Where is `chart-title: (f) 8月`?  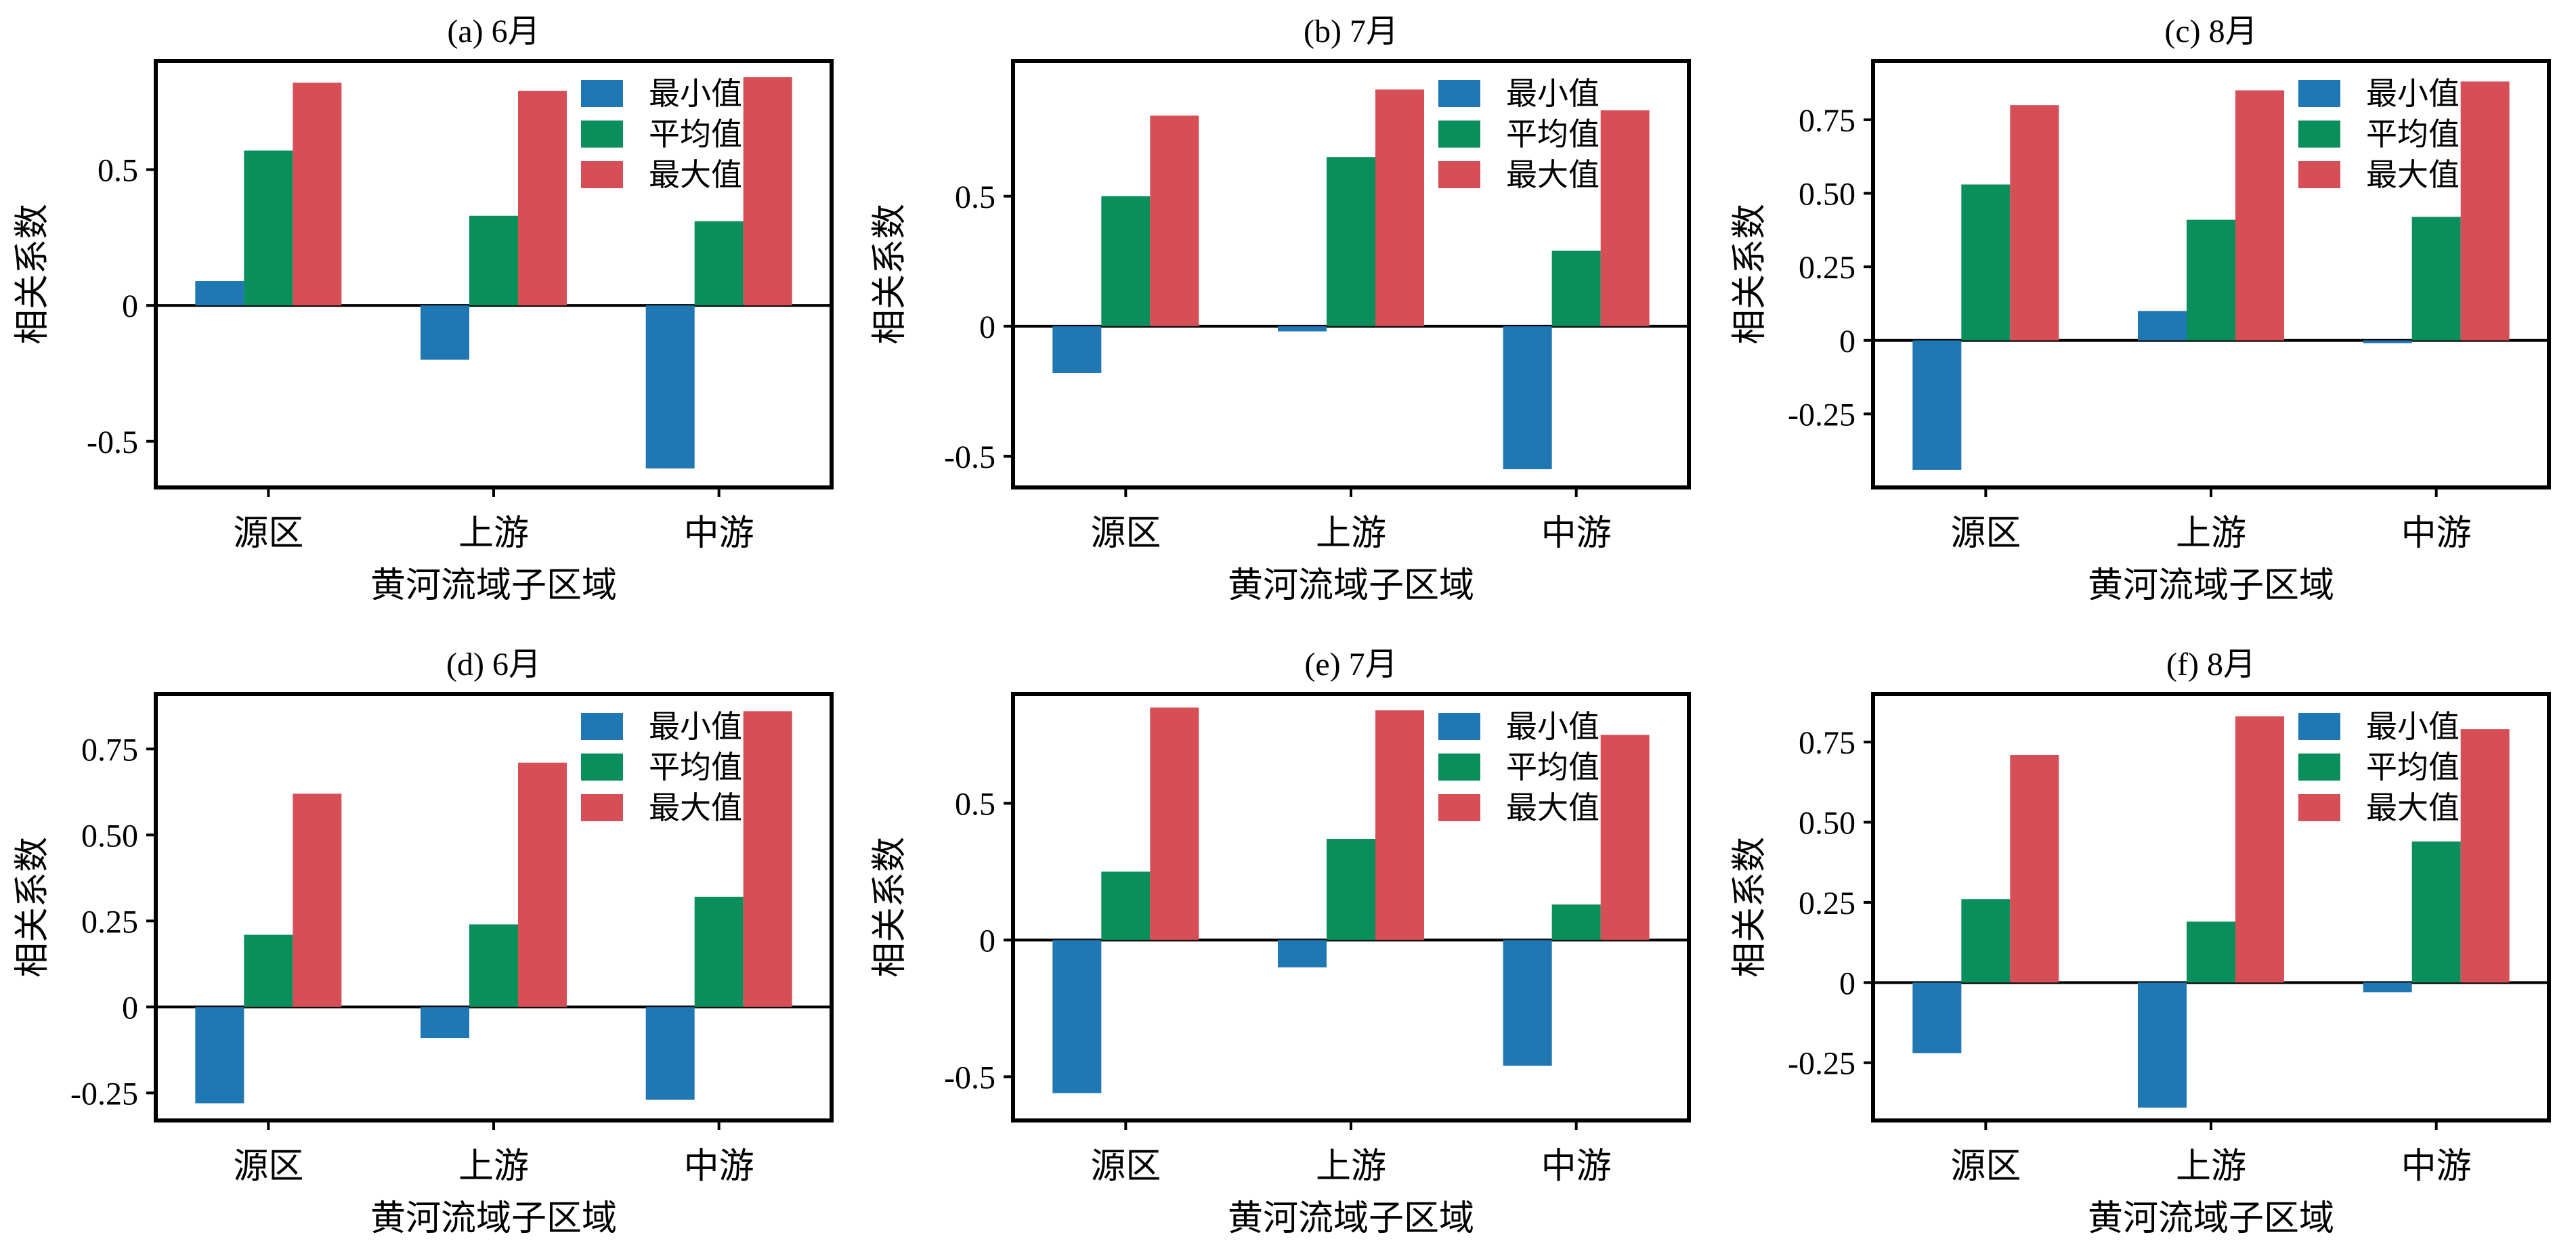 chart-title: (f) 8月 is located at coordinates (2211, 664).